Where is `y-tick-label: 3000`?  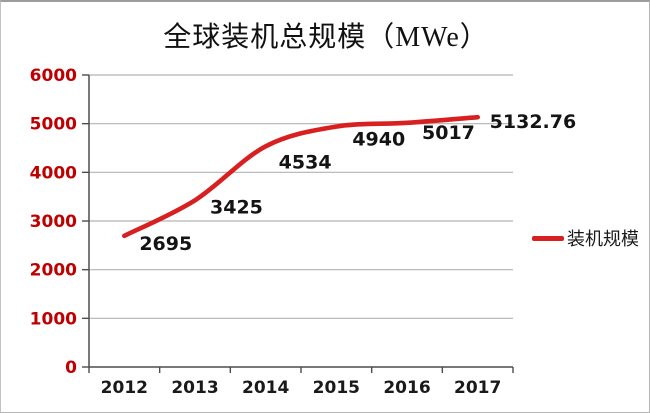 y-tick-label: 3000 is located at coordinates (53, 222).